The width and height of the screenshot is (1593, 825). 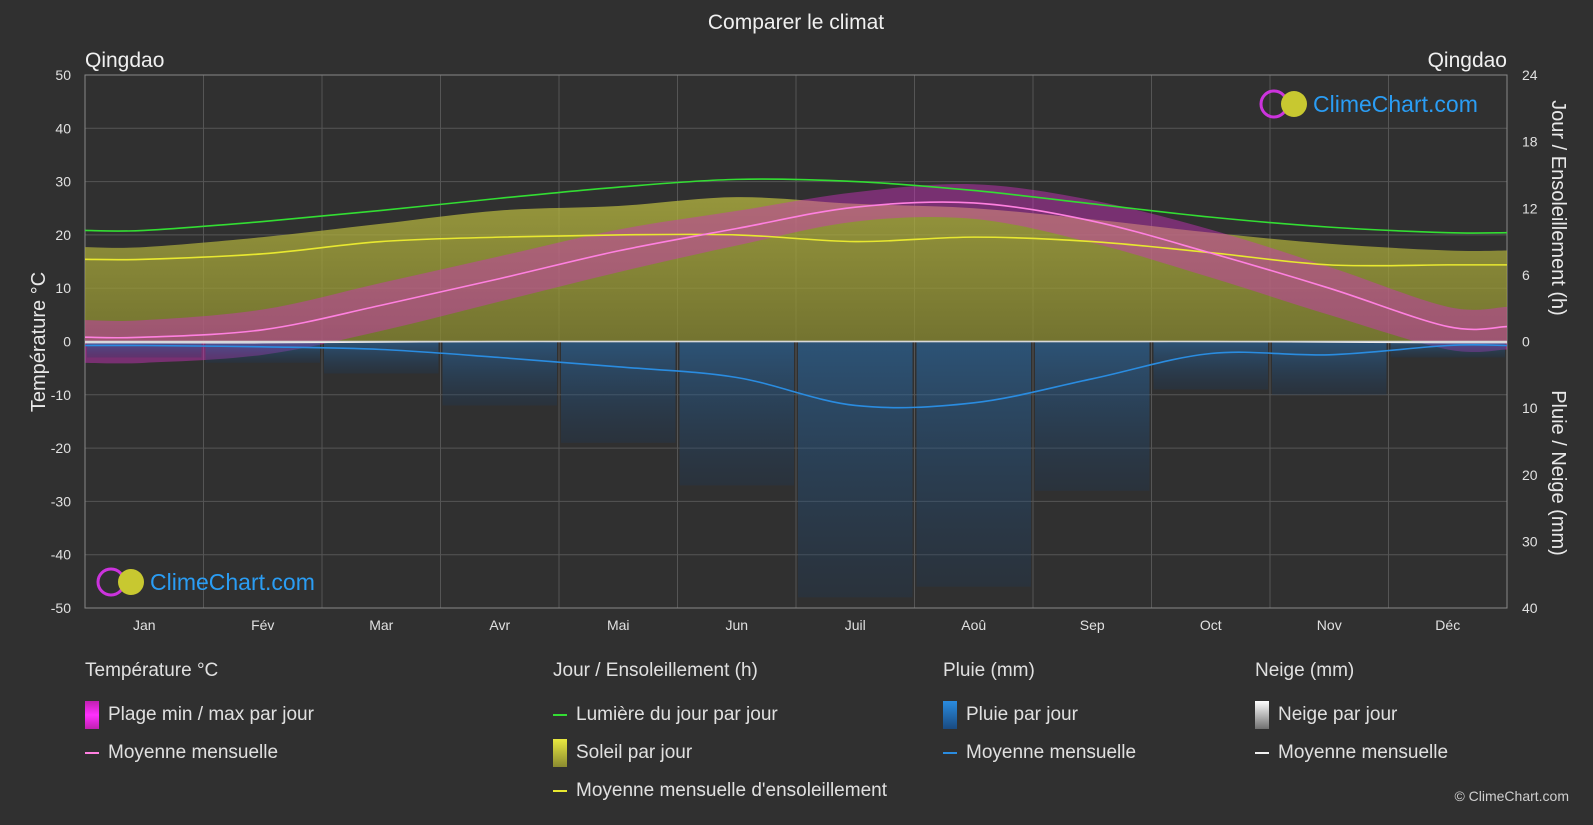 I want to click on legend-item-rain: Pluie par jour, so click(x=1039, y=715).